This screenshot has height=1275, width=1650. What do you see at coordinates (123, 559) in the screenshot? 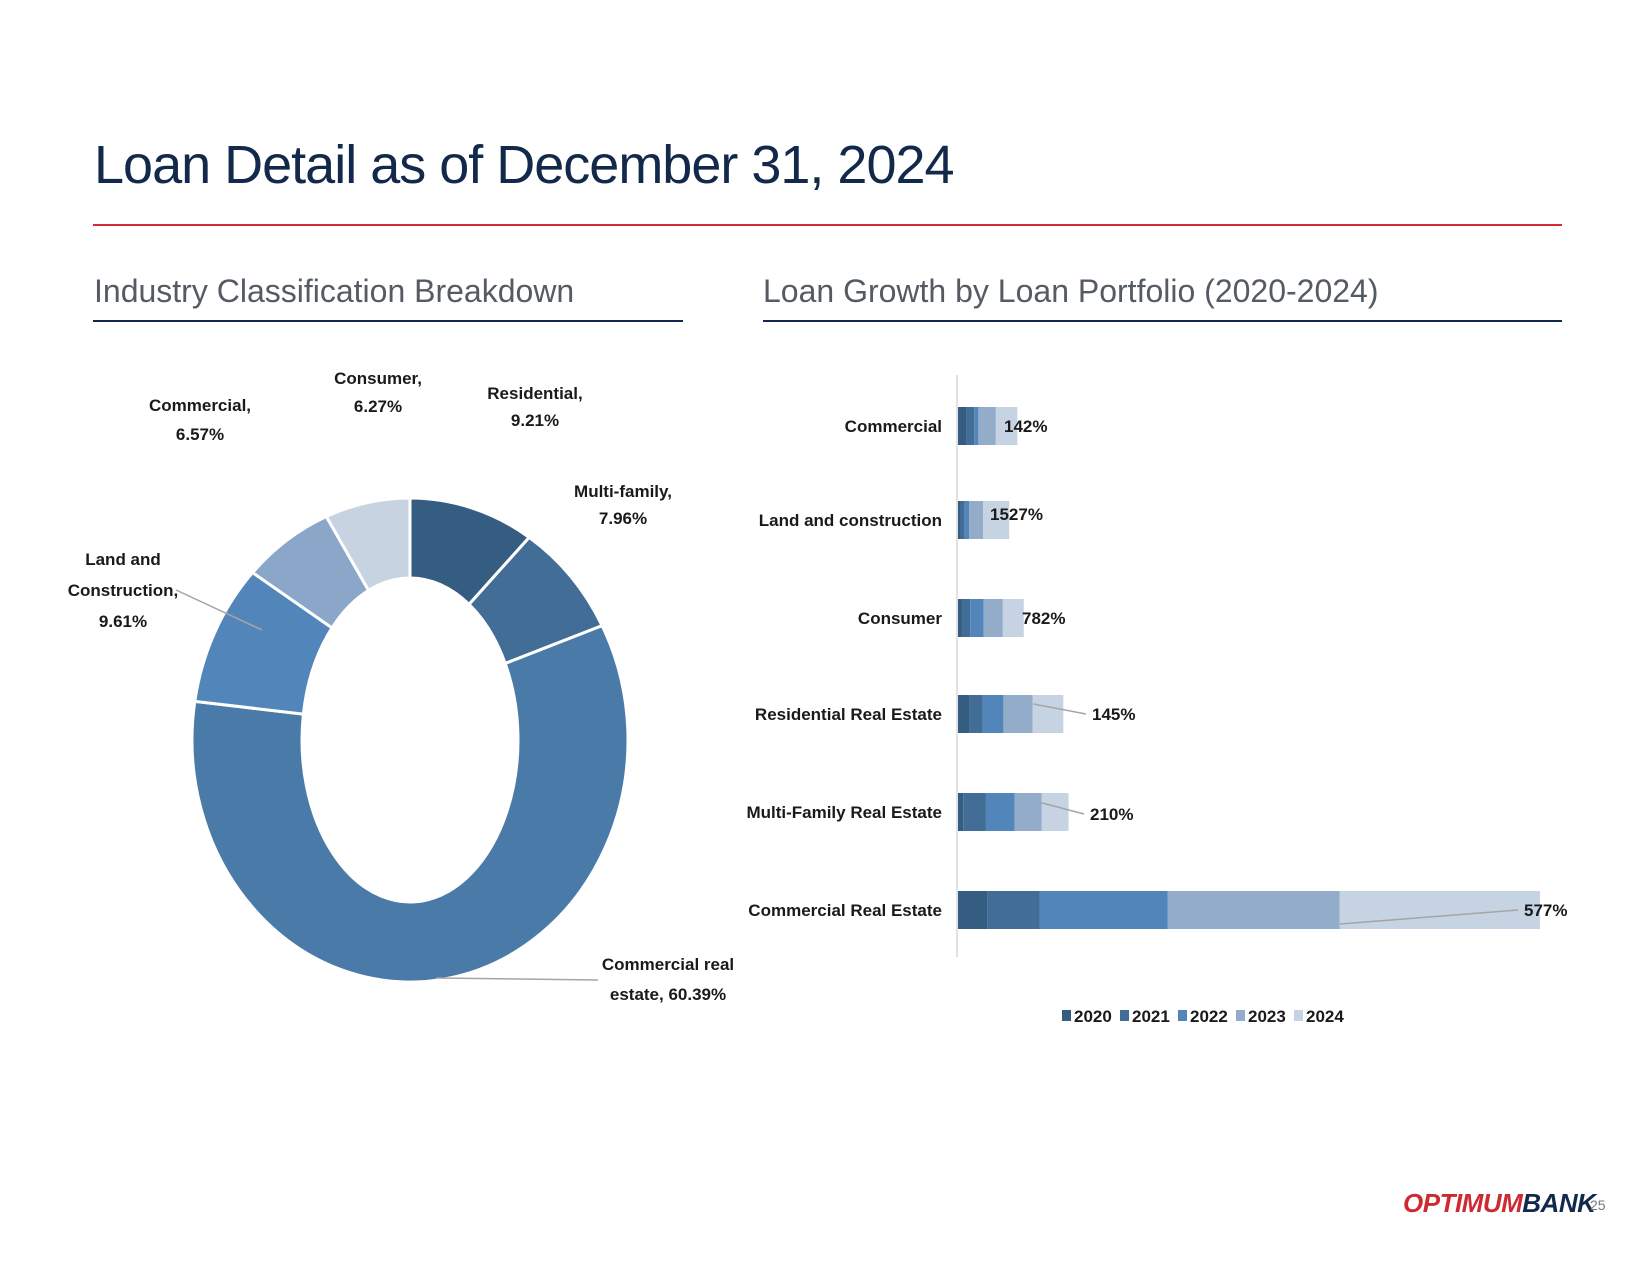
I see `donut-label-line: Land and` at bounding box center [123, 559].